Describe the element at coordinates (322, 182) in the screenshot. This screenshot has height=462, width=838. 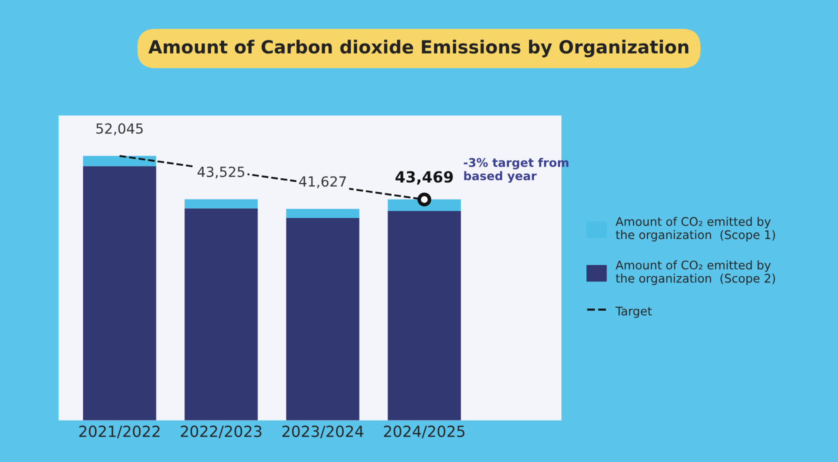
I see `total-label: 41,627` at that location.